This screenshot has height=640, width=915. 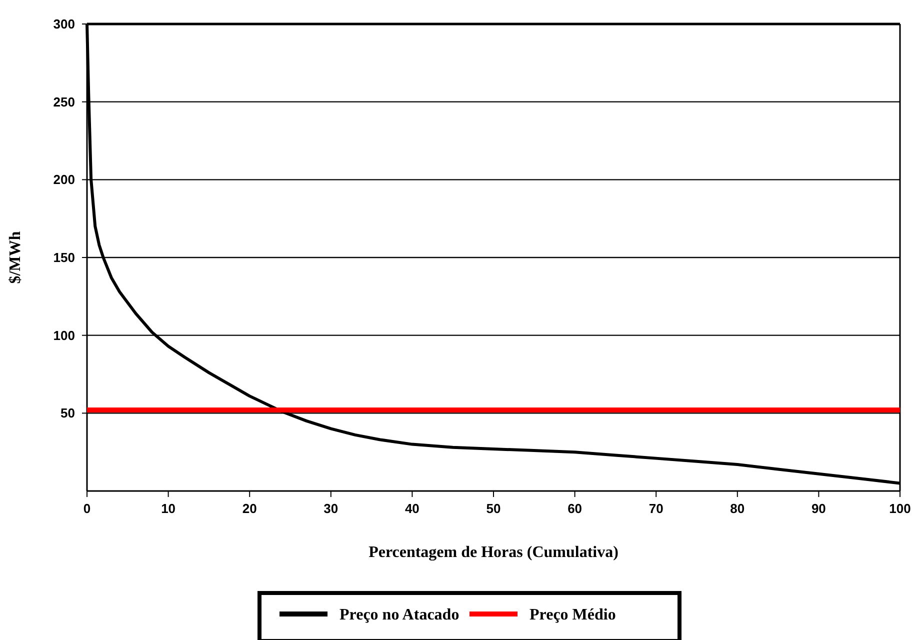 What do you see at coordinates (67, 413) in the screenshot?
I see `y-tick-label: 50` at bounding box center [67, 413].